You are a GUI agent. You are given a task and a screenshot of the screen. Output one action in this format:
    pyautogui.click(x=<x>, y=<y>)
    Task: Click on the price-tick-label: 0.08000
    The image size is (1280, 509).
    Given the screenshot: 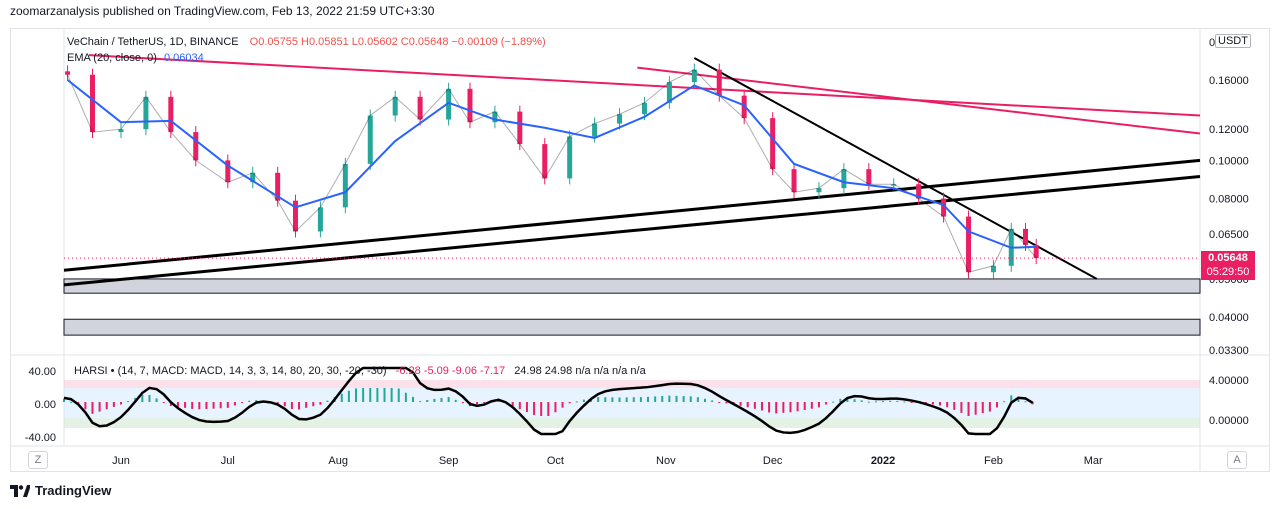 What is the action you would take?
    pyautogui.click(x=1229, y=200)
    